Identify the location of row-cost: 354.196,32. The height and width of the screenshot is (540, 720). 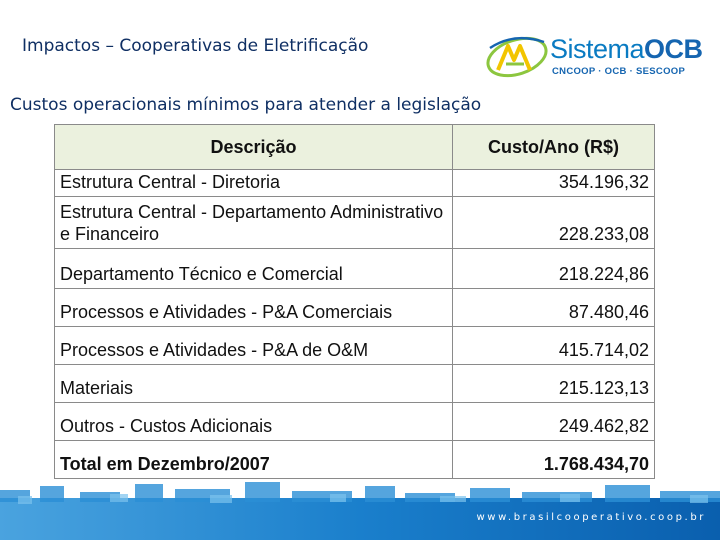
(553, 183).